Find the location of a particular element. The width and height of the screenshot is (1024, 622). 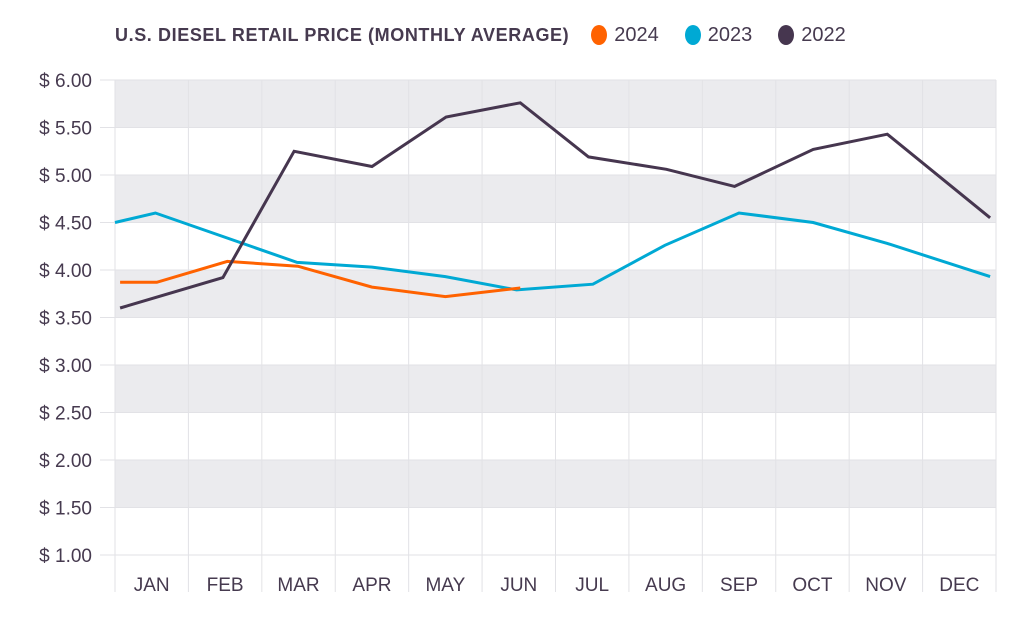

y-tick-label: $ 3.00 is located at coordinates (65, 366).